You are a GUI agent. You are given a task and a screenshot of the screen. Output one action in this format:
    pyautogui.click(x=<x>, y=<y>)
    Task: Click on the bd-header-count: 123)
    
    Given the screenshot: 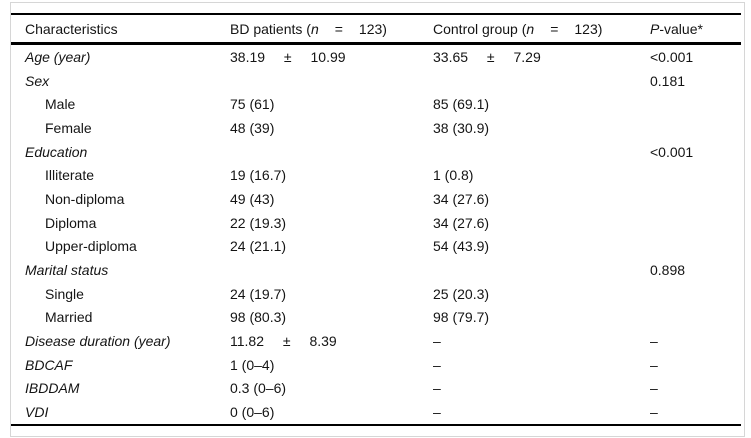 What is the action you would take?
    pyautogui.click(x=372, y=28)
    